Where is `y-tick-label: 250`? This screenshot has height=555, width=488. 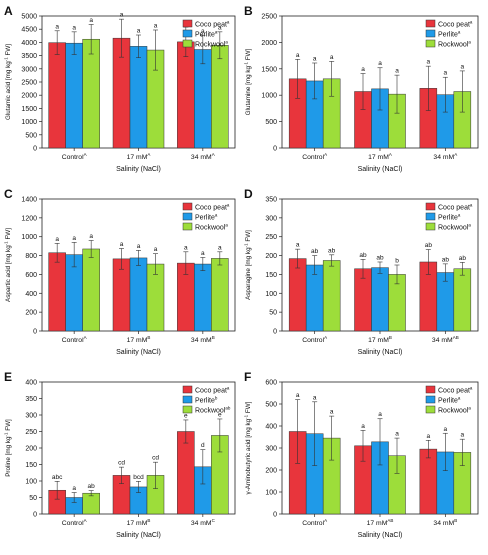
y-tick-label: 250 is located at coordinates (271, 237).